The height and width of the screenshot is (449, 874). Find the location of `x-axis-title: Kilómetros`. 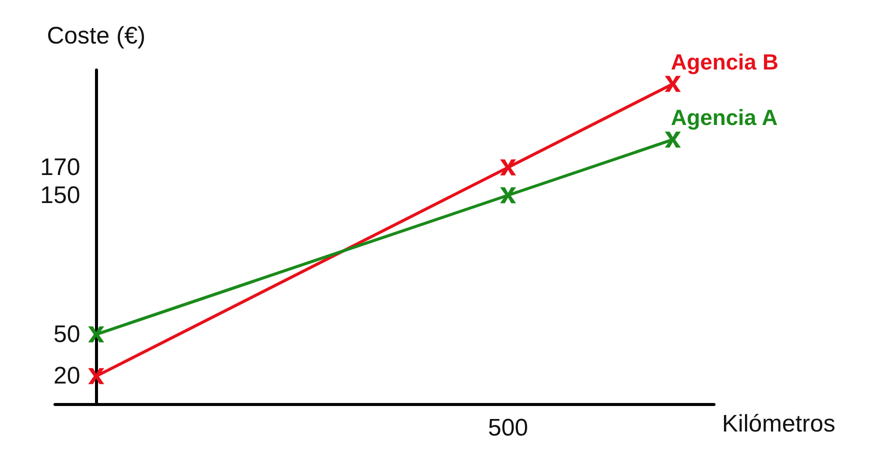

x-axis-title: Kilómetros is located at coordinates (779, 424).